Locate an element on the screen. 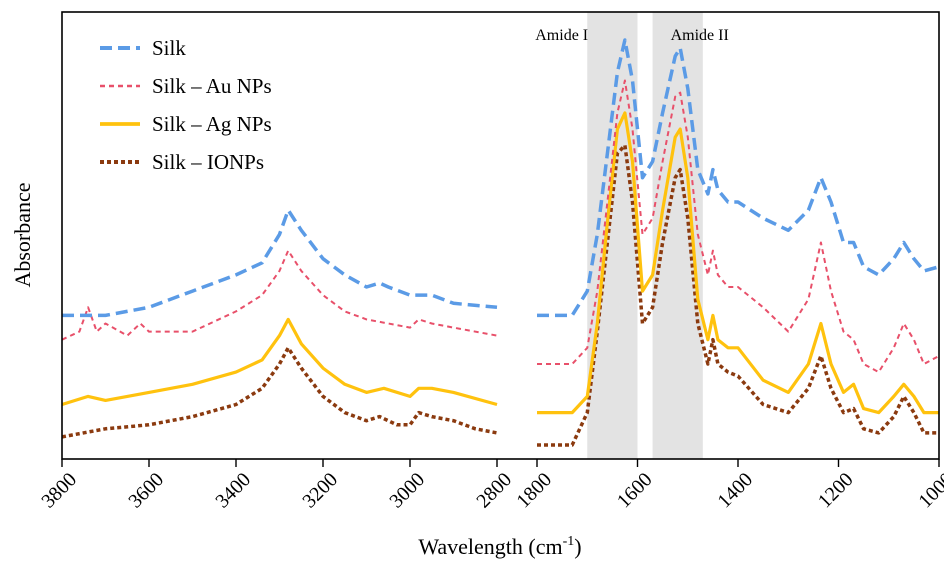 The height and width of the screenshot is (565, 944). x-tick-label-0-5: 2800 is located at coordinates (494, 491).